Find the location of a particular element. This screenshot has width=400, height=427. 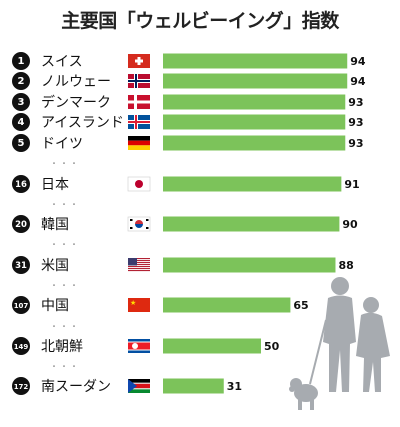

chart-row: 5 ドイツ 93 is located at coordinates (188, 143).